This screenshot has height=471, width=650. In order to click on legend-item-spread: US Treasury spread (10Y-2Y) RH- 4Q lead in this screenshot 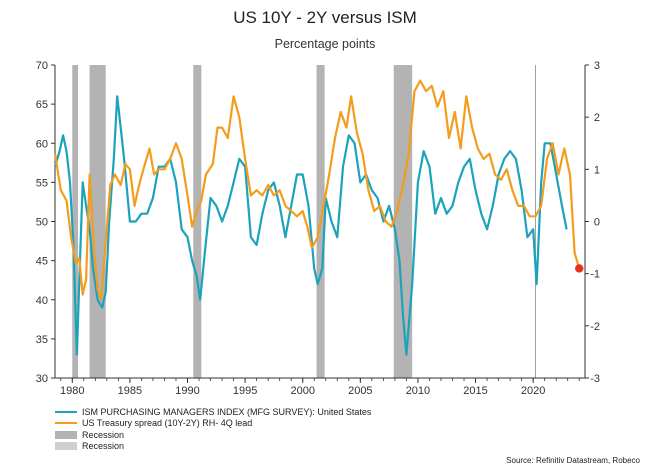, I will do `click(213, 424)`.